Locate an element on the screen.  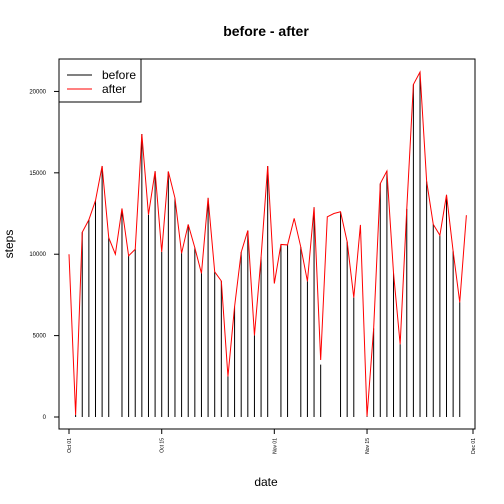
y-tick-label-4: 15000 is located at coordinates (37, 174).